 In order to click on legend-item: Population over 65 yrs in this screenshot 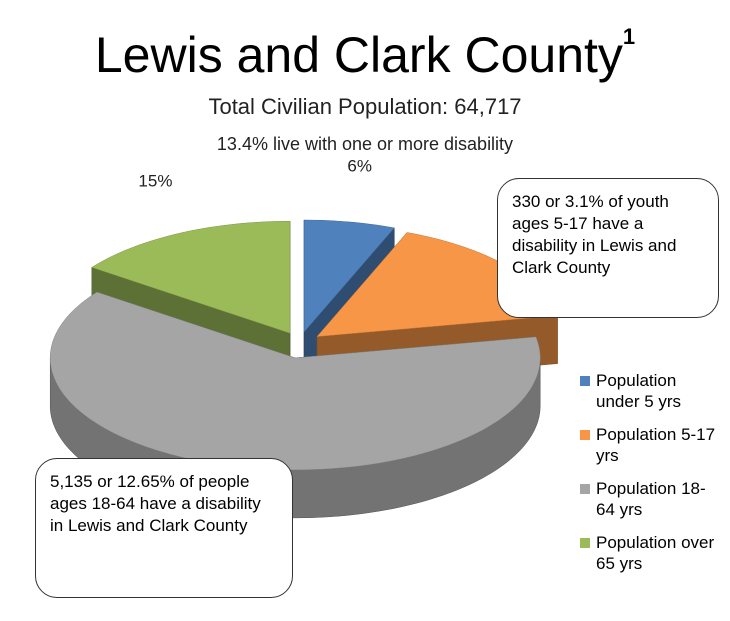, I will do `click(648, 553)`.